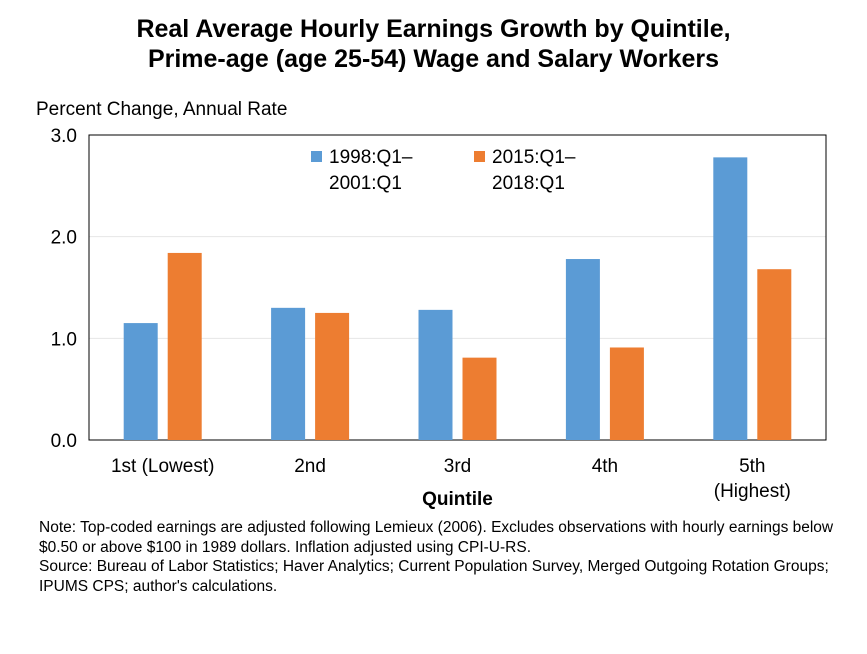  I want to click on y-tick-label: 2.0, so click(64, 238).